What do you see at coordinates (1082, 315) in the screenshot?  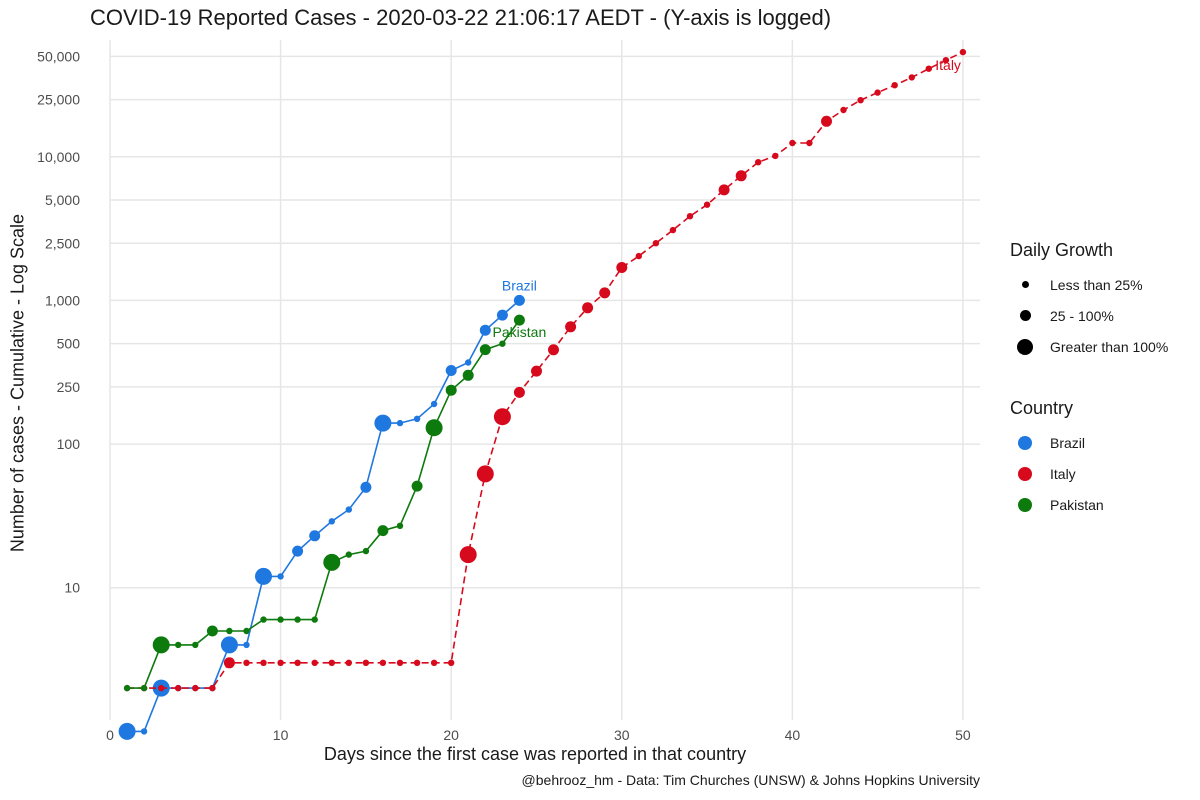 I see `size-legend-label: 25 - 100%` at bounding box center [1082, 315].